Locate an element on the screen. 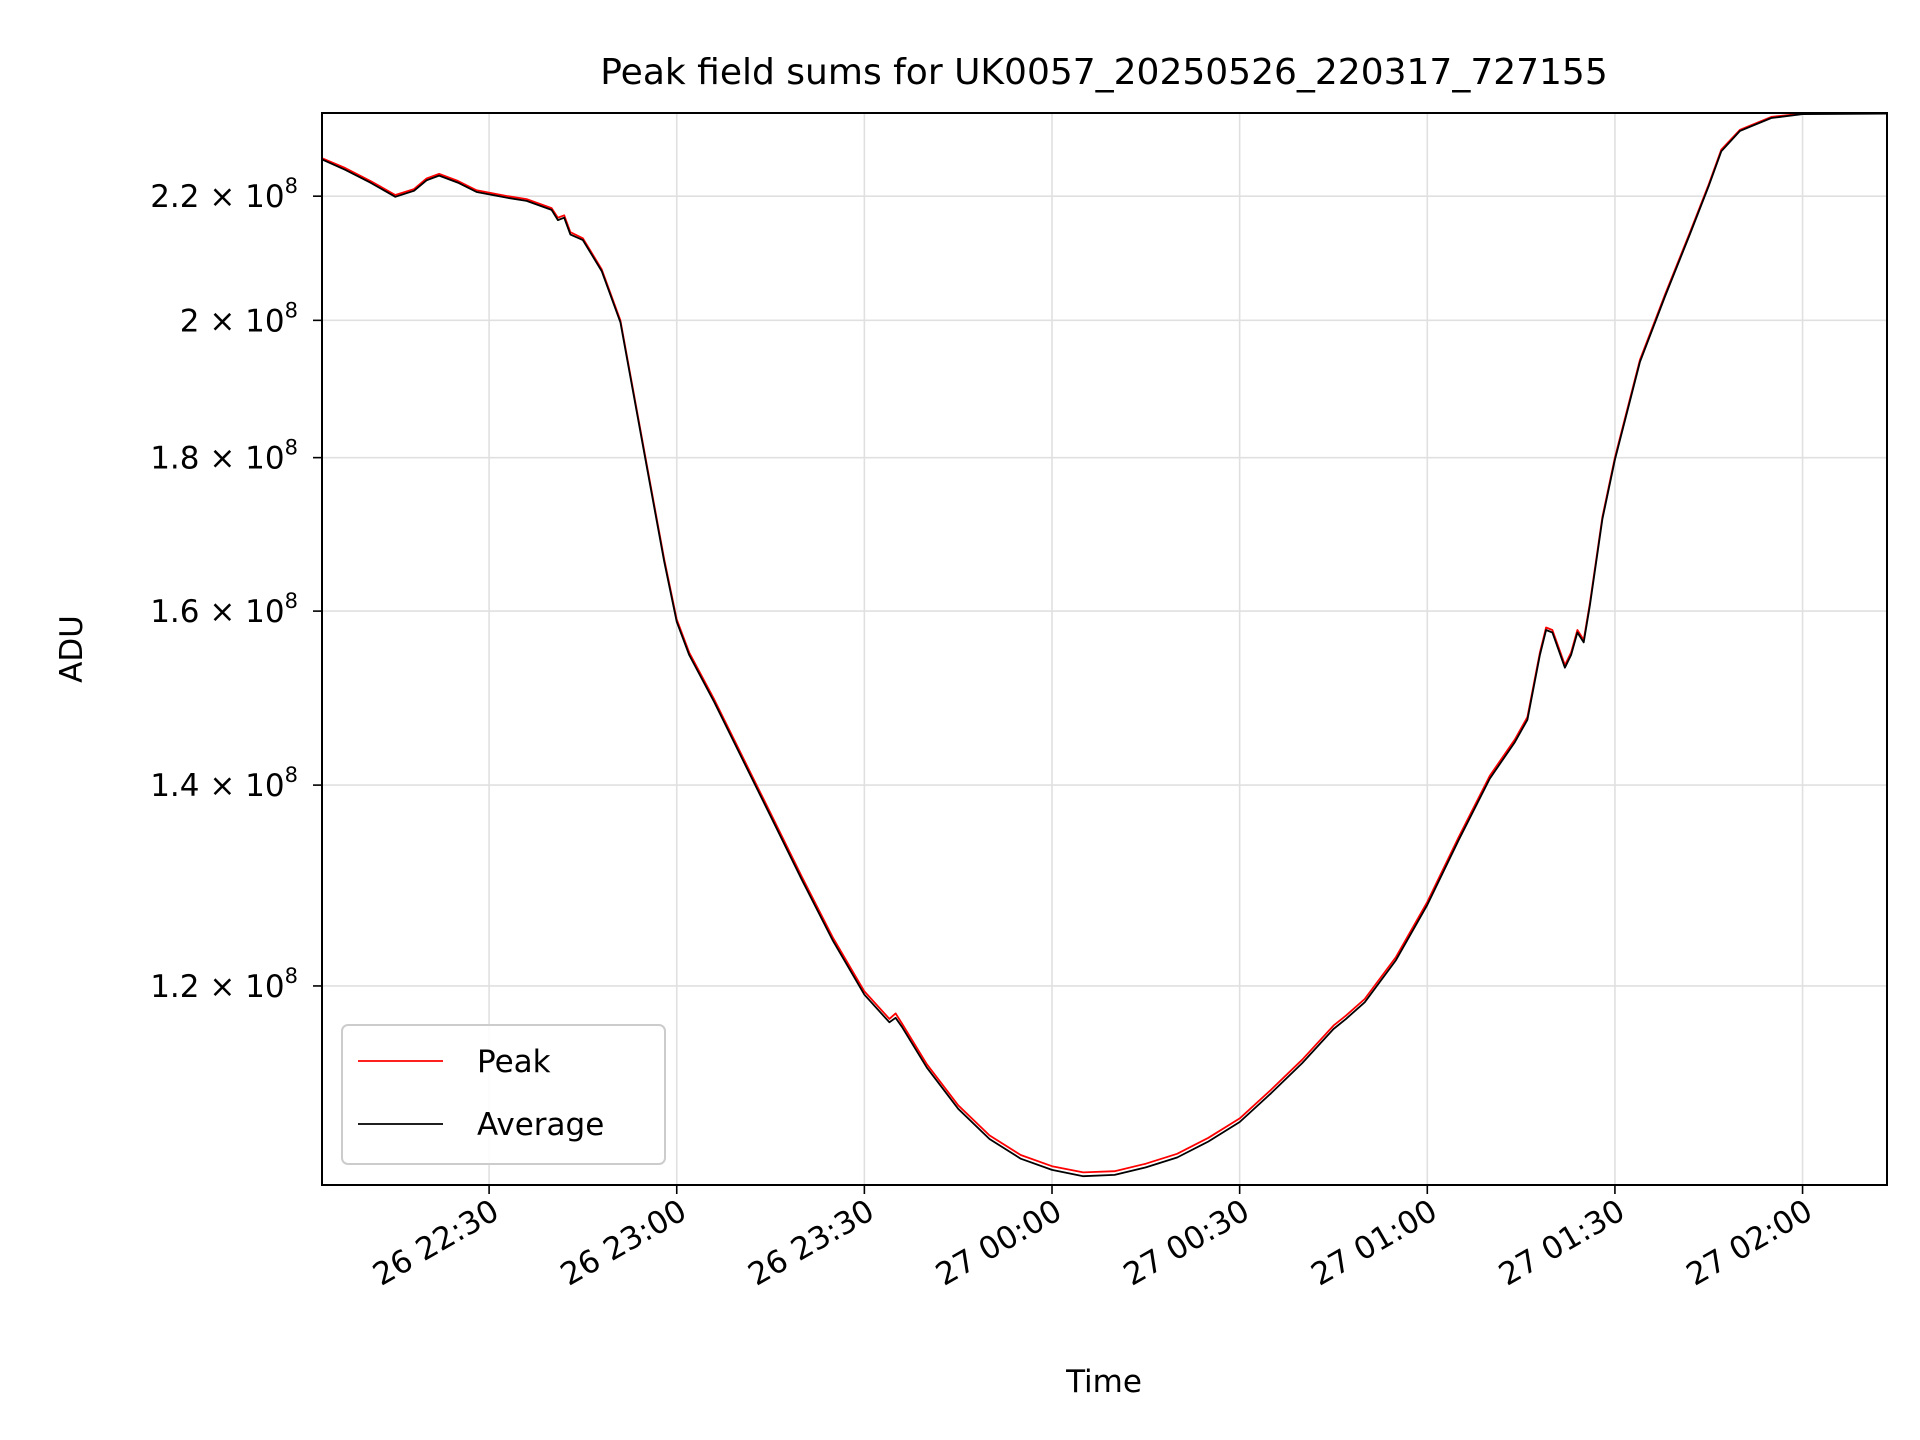 This screenshot has height=1440, width=1920. legend-box is located at coordinates (503, 1094).